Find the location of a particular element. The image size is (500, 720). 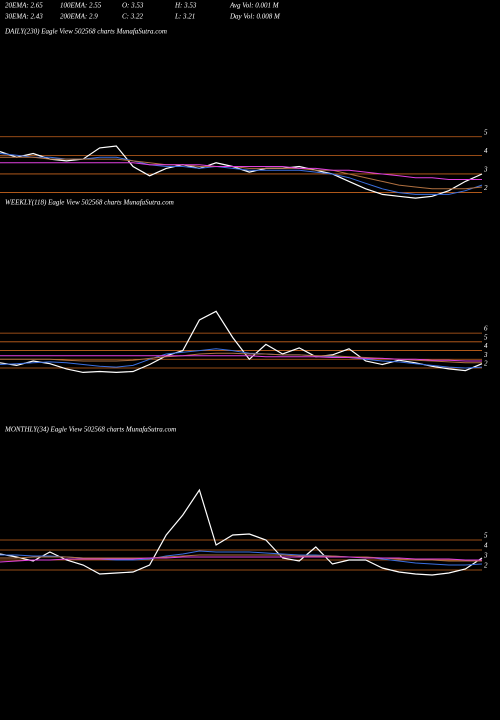

header-stat: L: 3.21 is located at coordinates (184, 17).